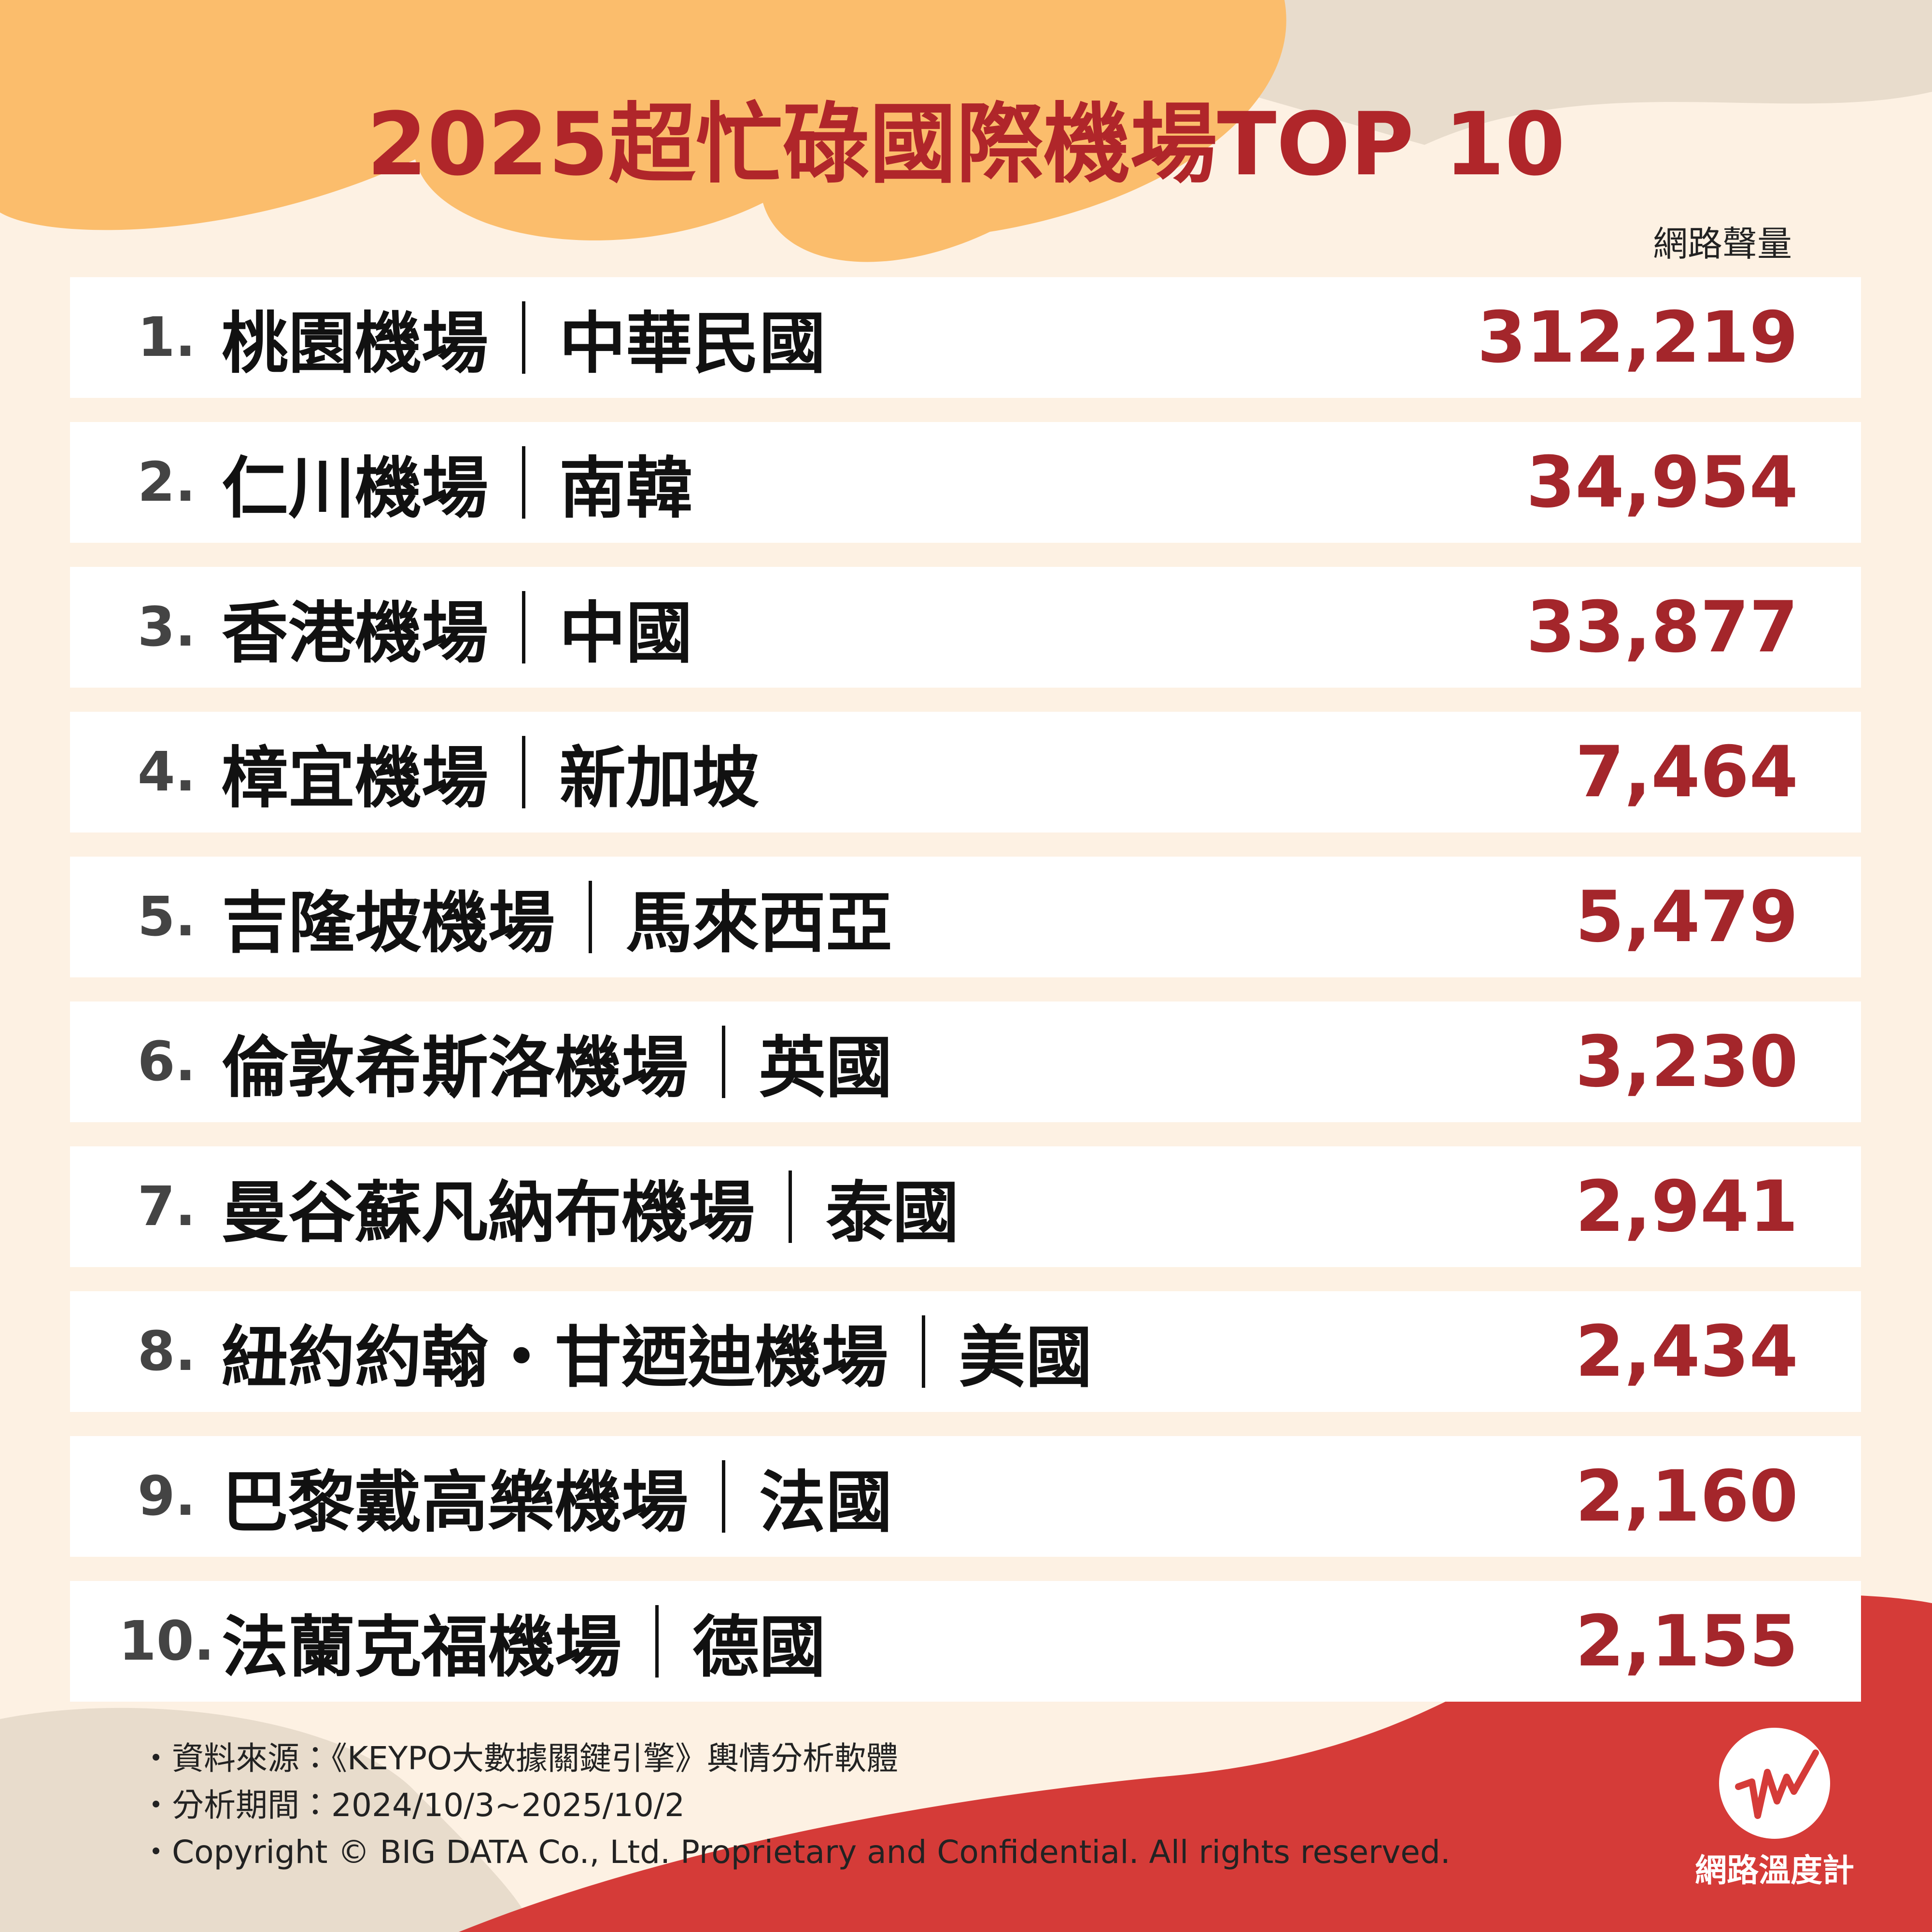 The image size is (1932, 1932). What do you see at coordinates (1777, 1784) in the screenshot?
I see `logo-zigzag` at bounding box center [1777, 1784].